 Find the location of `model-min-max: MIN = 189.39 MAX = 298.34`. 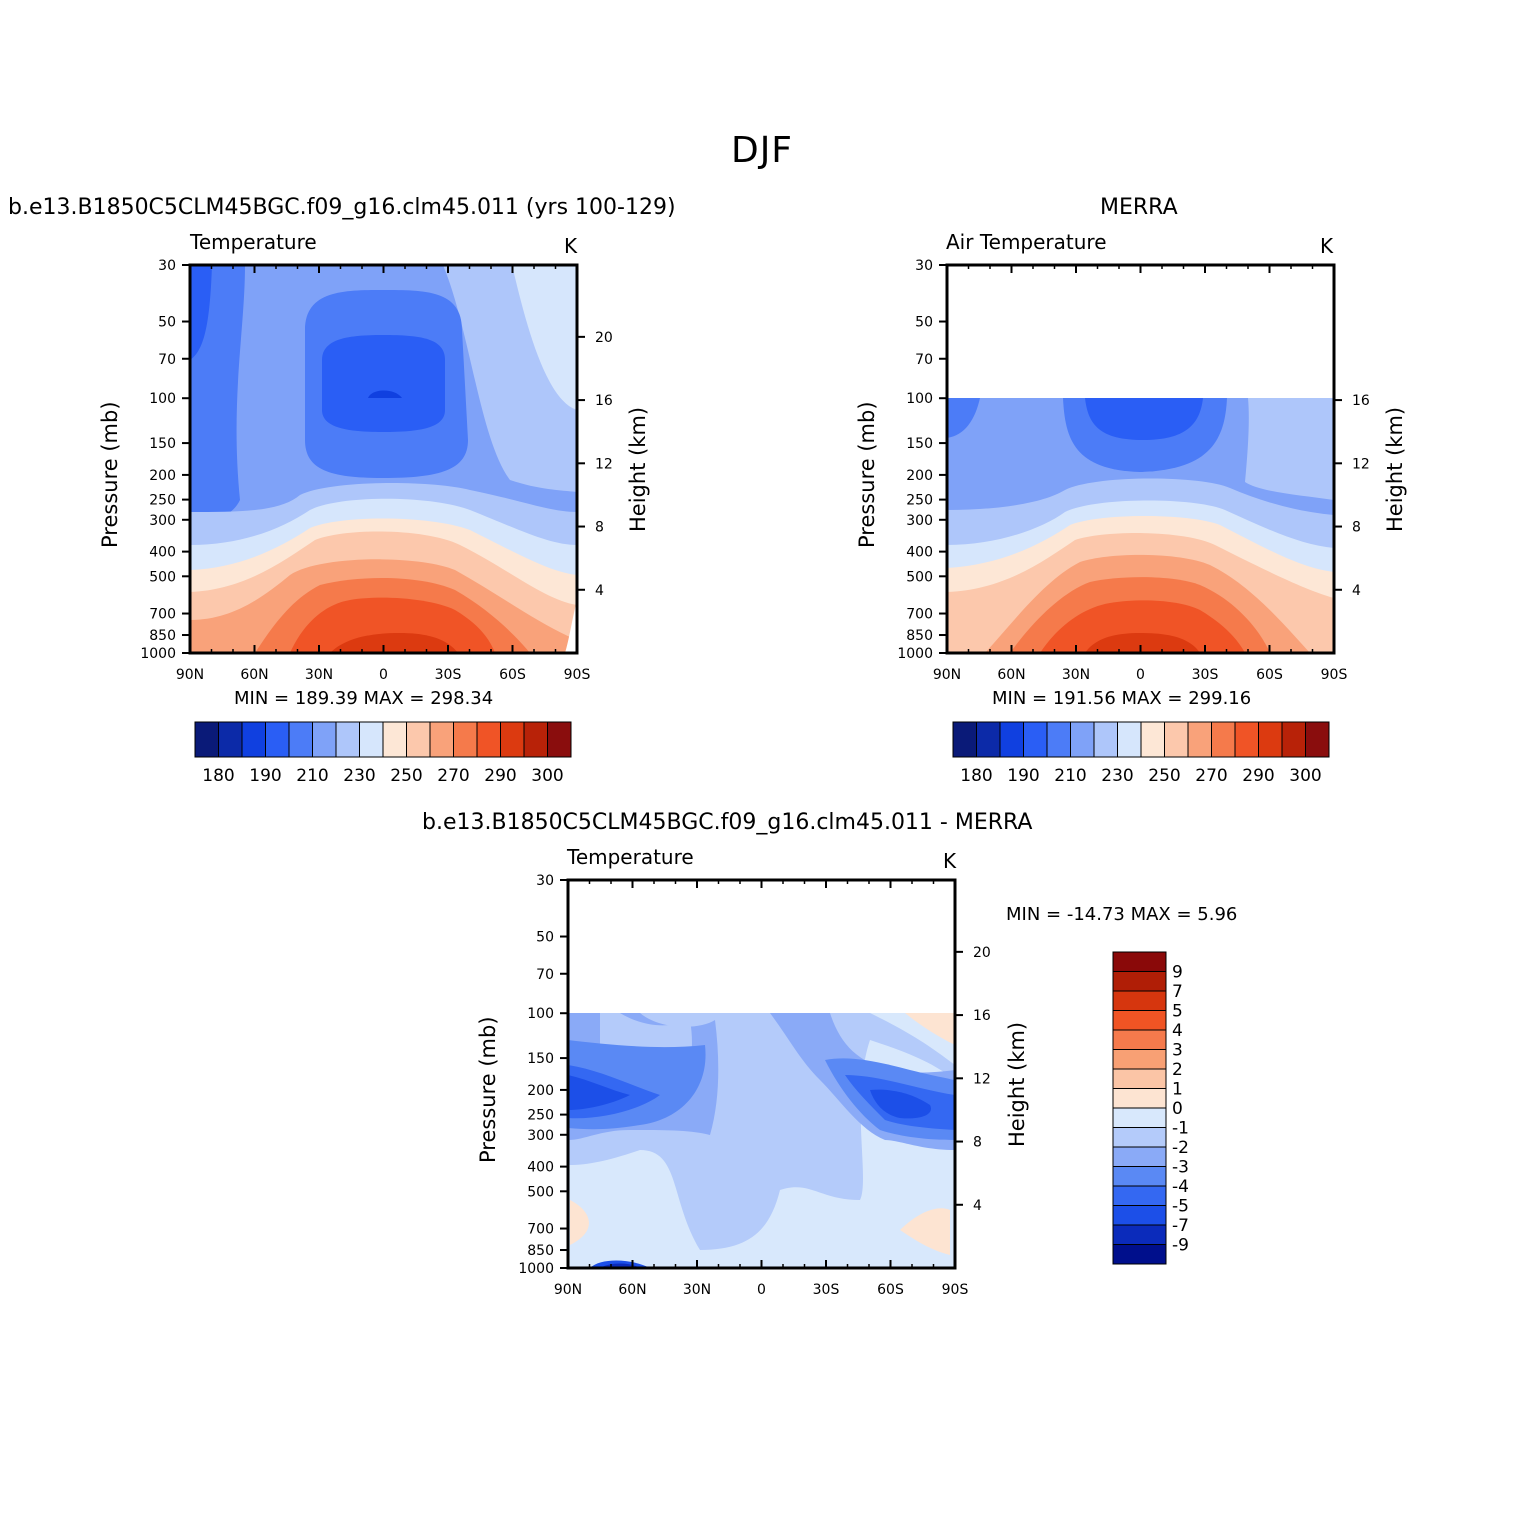

model-min-max: MIN = 189.39 MAX = 298.34 is located at coordinates (364, 698).